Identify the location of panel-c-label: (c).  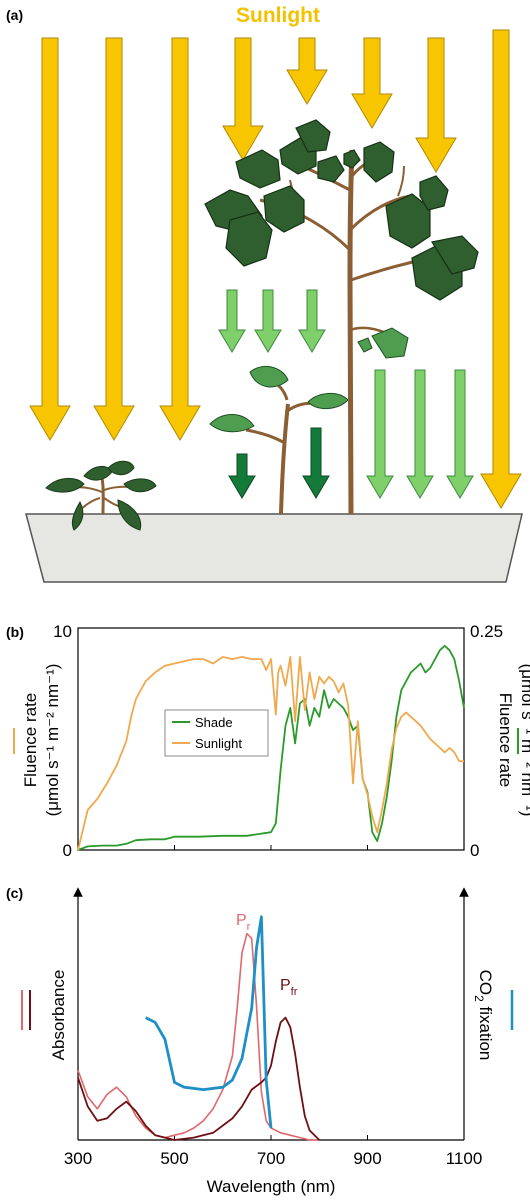
(14, 893).